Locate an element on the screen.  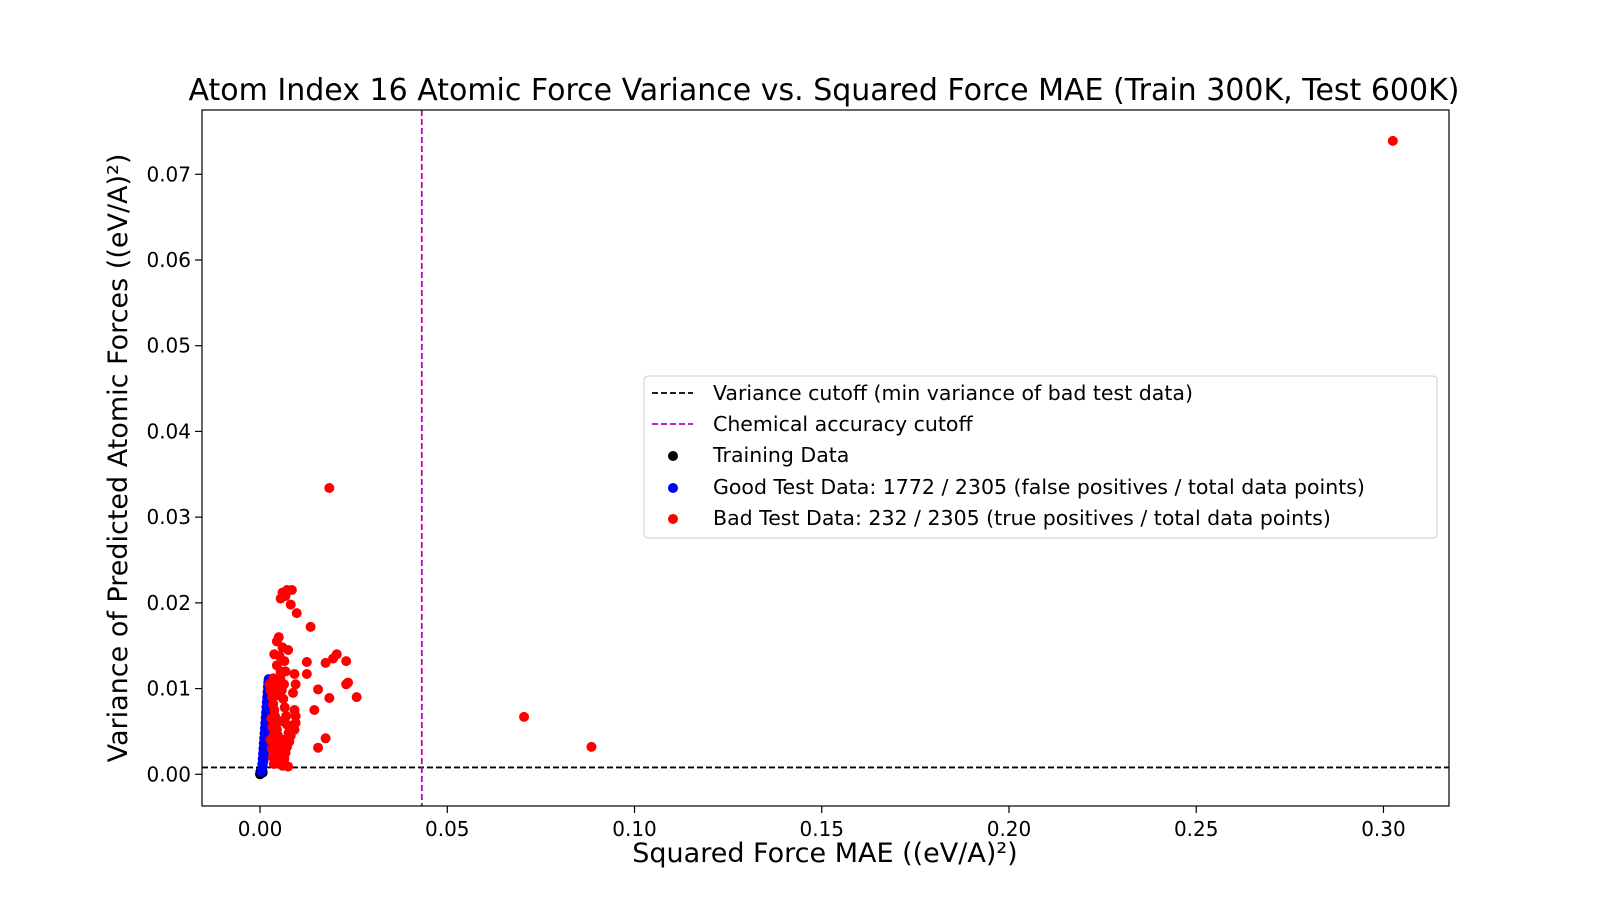
y-tick-label: 0.01 is located at coordinates (168, 689).